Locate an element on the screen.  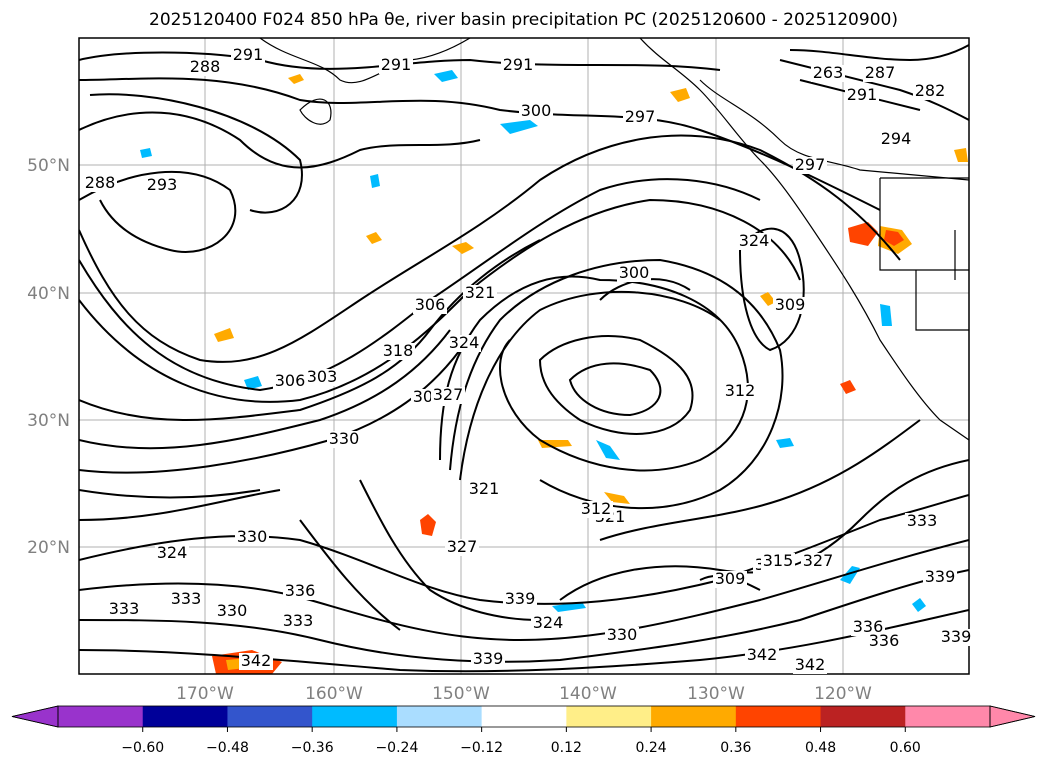
contour-label: 287 is located at coordinates (880, 72).